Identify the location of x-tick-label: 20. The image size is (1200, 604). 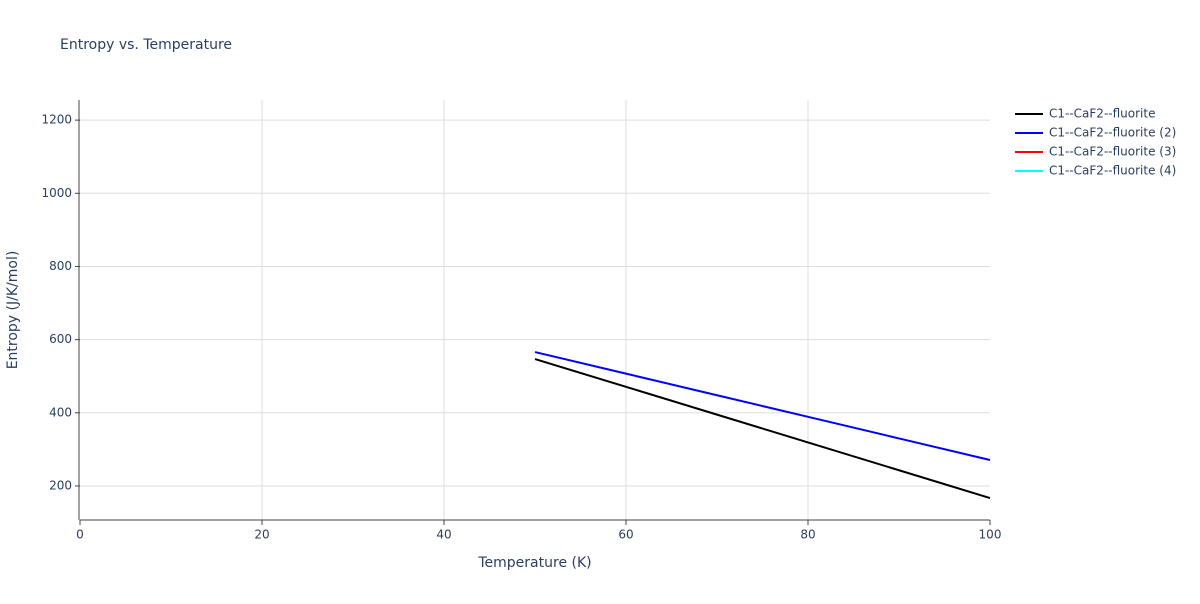
(261, 535).